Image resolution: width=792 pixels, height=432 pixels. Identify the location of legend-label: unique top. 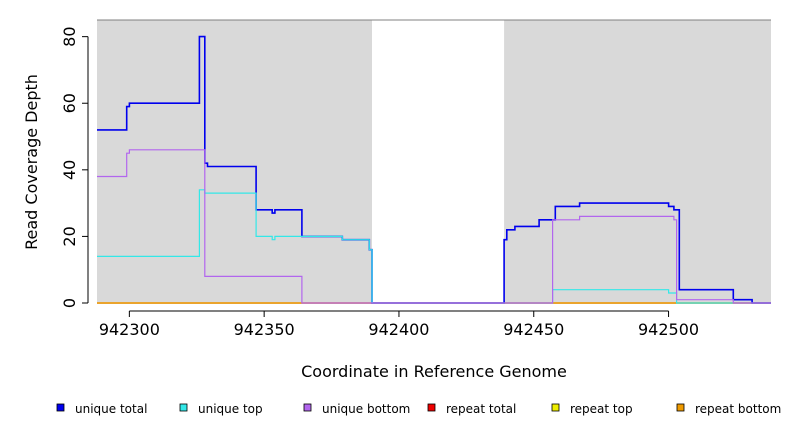
(230, 409).